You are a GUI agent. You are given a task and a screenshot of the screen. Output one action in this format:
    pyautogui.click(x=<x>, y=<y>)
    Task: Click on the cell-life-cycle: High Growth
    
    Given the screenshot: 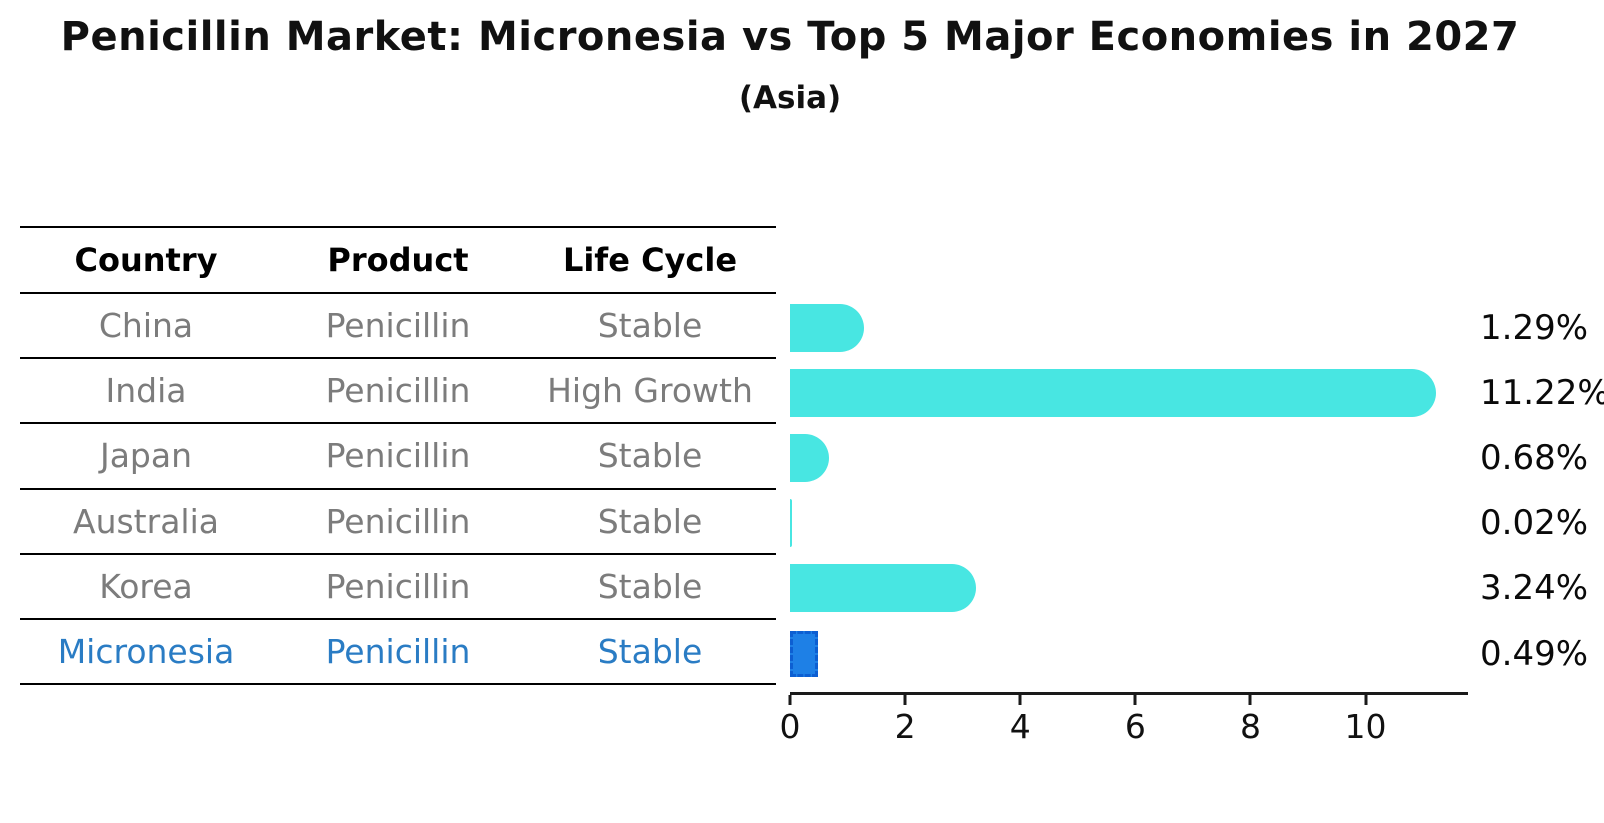 What is the action you would take?
    pyautogui.click(x=650, y=391)
    